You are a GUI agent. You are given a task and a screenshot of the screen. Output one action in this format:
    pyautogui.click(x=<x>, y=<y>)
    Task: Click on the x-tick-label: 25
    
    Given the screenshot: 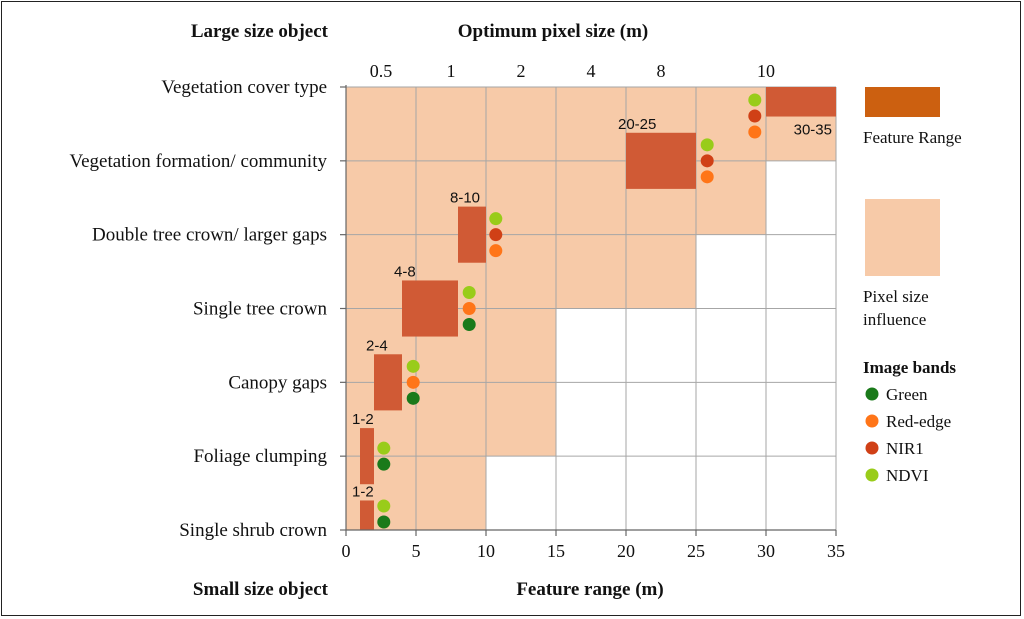 What is the action you would take?
    pyautogui.click(x=696, y=551)
    